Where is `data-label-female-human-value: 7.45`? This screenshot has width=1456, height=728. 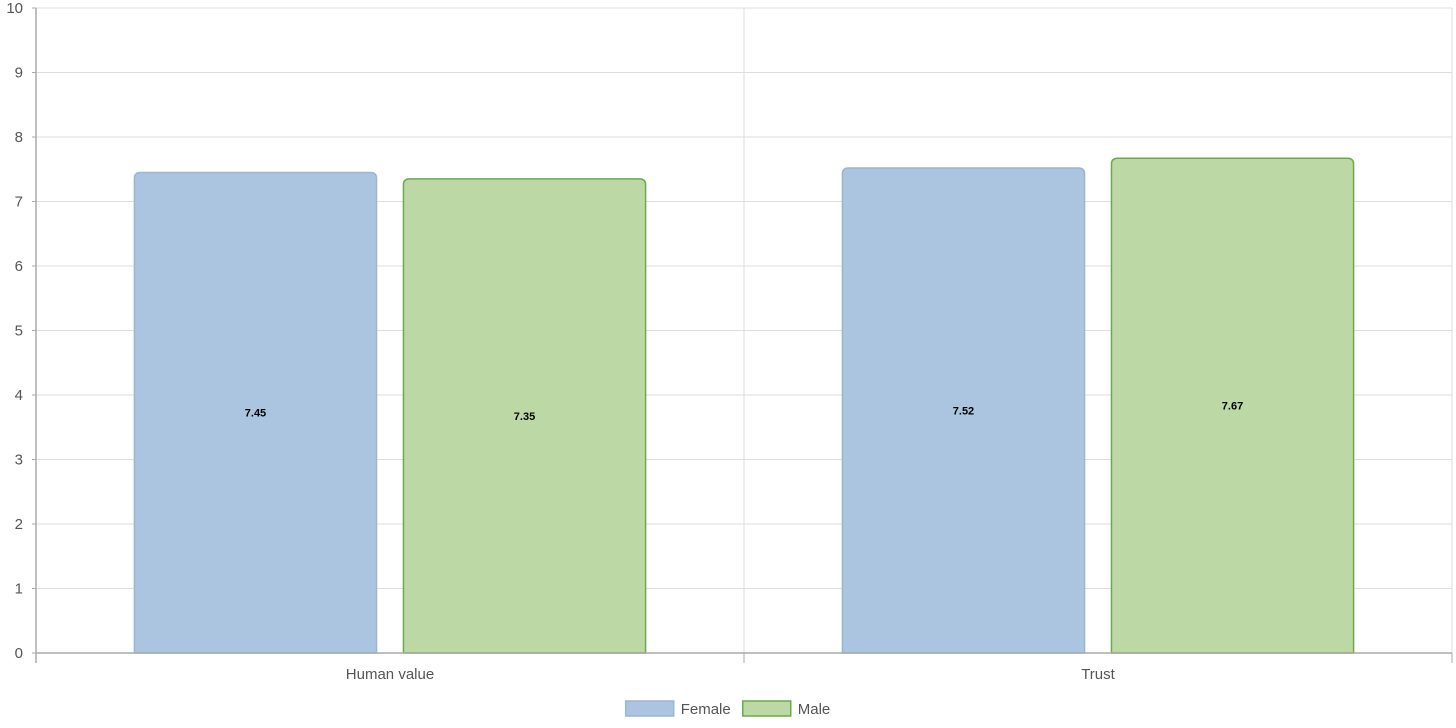
data-label-female-human-value: 7.45 is located at coordinates (255, 414).